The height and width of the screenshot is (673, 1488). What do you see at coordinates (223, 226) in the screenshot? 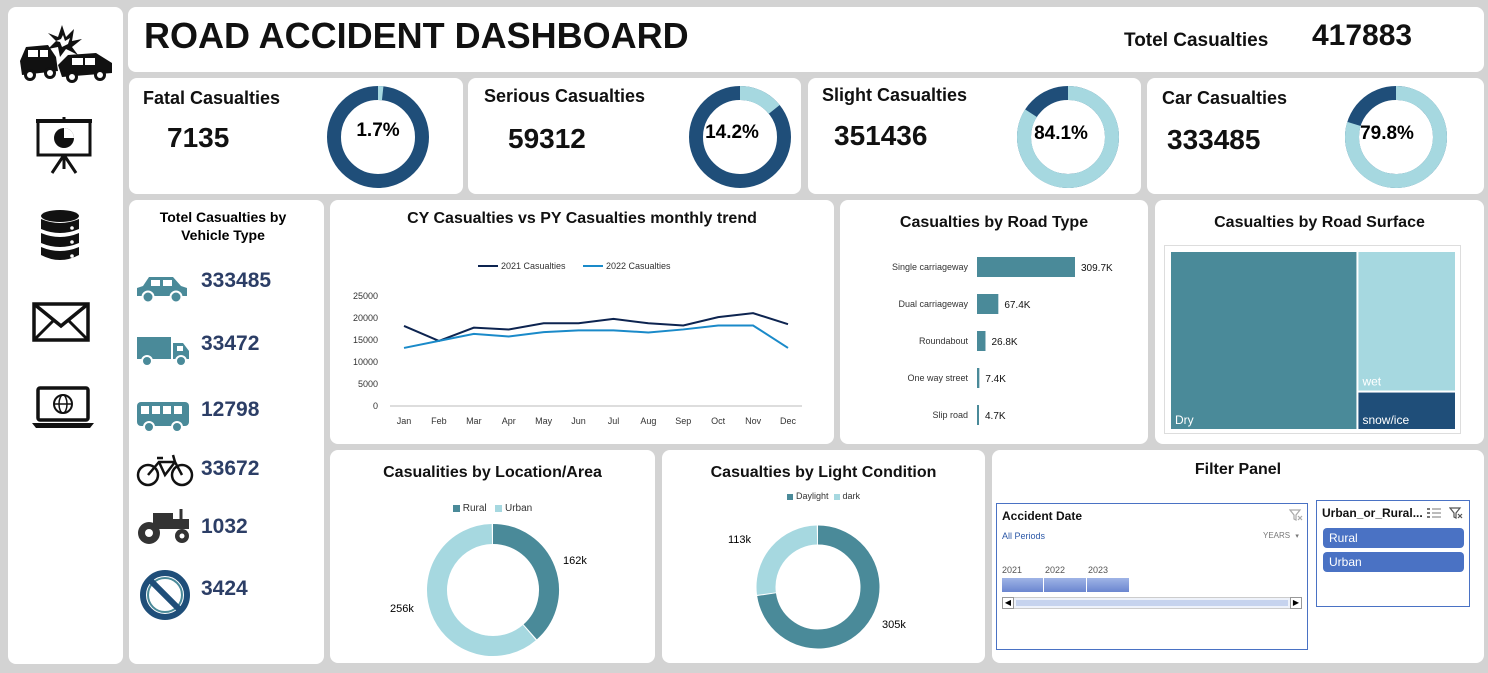
I see `vehicle-type-title: Totel Casualties by Vehicle Type` at bounding box center [223, 226].